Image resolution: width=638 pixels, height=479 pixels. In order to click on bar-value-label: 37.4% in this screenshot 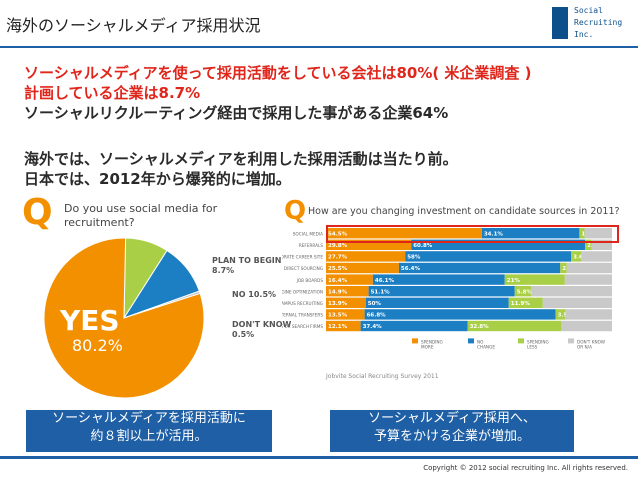, I will do `click(373, 327)`.